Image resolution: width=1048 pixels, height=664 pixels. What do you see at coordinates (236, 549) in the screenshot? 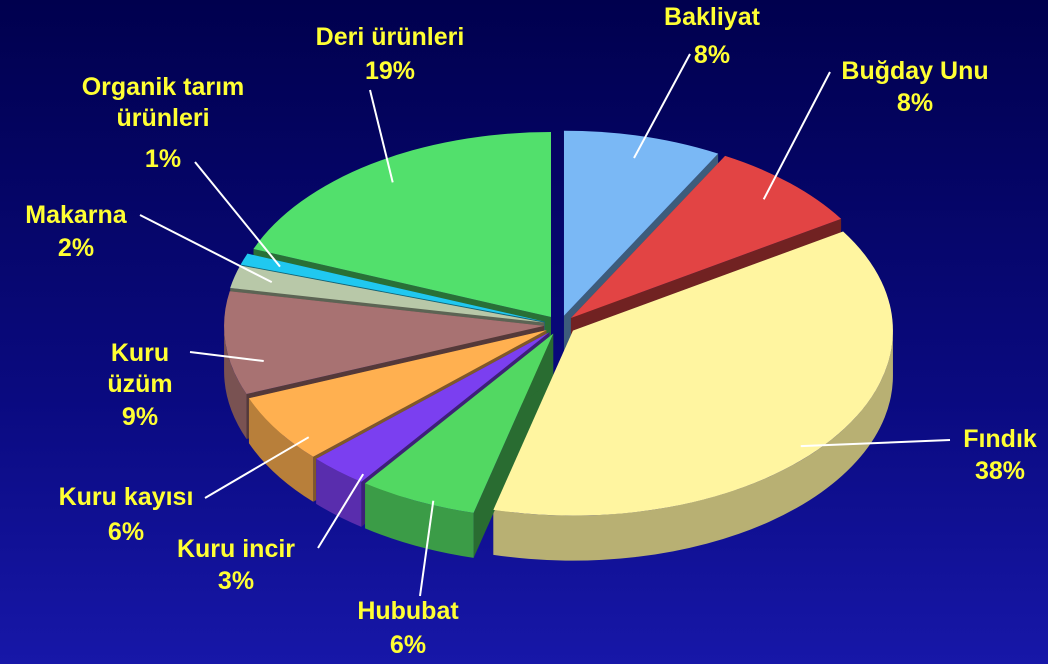
I see `slice-label: Kuru incir` at bounding box center [236, 549].